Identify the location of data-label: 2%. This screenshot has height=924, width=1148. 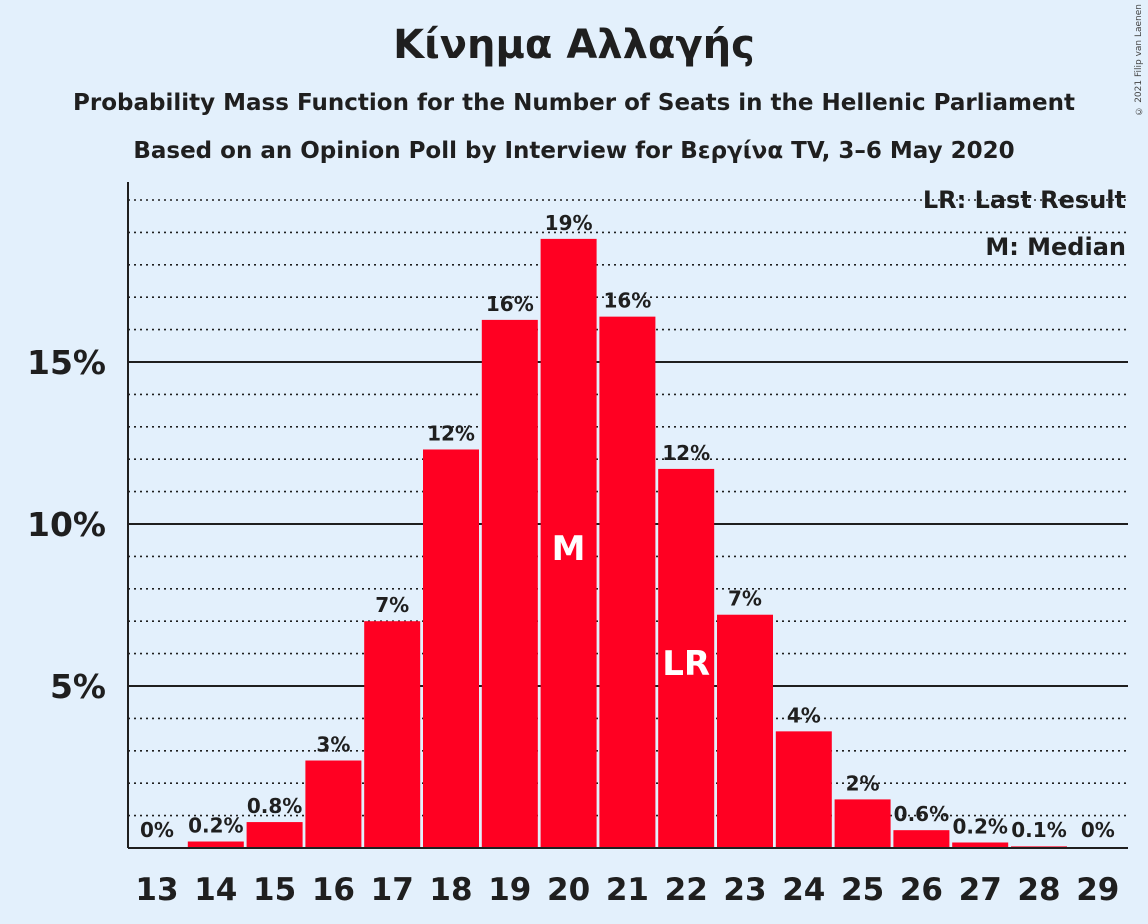
(863, 783).